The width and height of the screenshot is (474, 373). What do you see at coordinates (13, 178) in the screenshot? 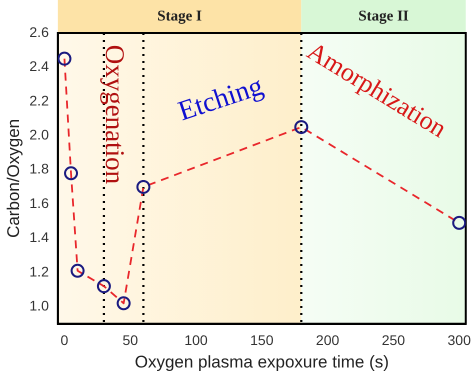
I see `y-axis-title: Carbon/Oxygen` at bounding box center [13, 178].